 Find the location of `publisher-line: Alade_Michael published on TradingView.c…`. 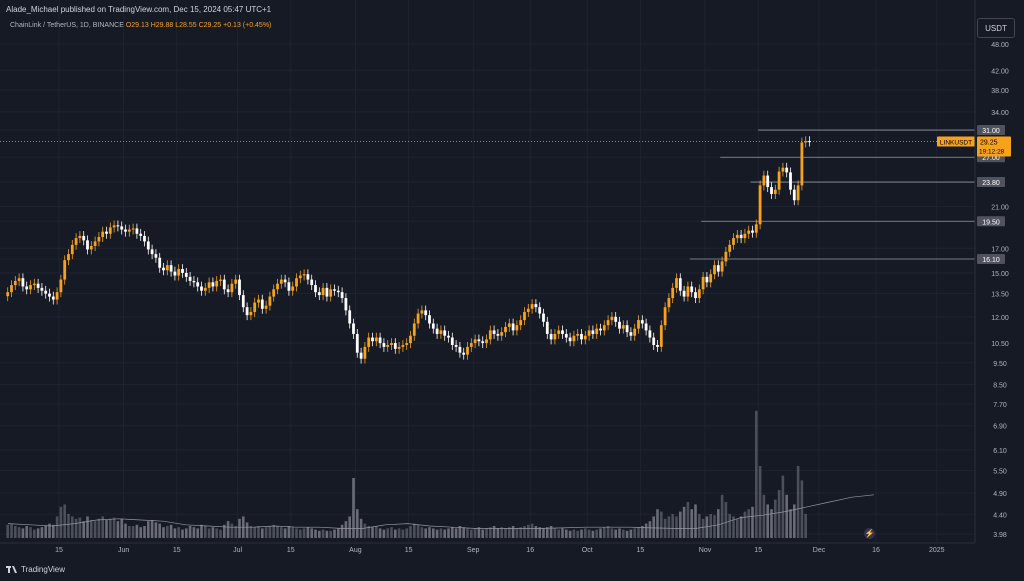

publisher-line: Alade_Michael published on TradingView.c… is located at coordinates (139, 9).